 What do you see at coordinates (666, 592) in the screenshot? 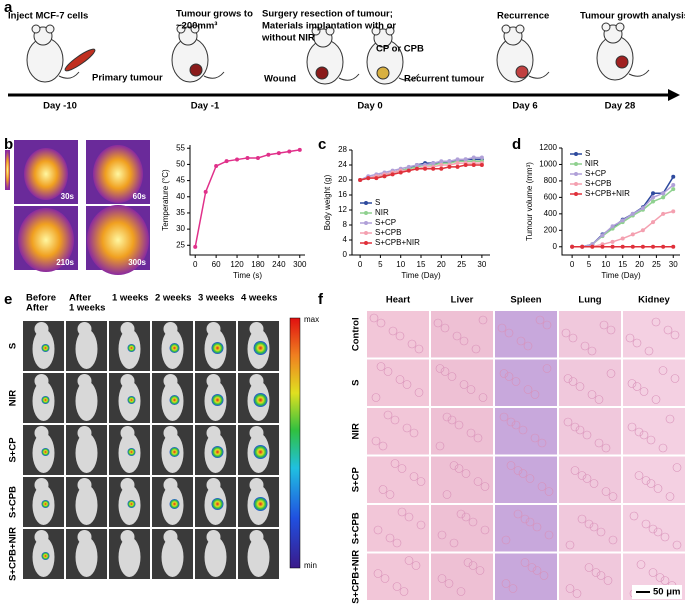
I see `scale-bar-label: 50 μm` at bounding box center [666, 592].